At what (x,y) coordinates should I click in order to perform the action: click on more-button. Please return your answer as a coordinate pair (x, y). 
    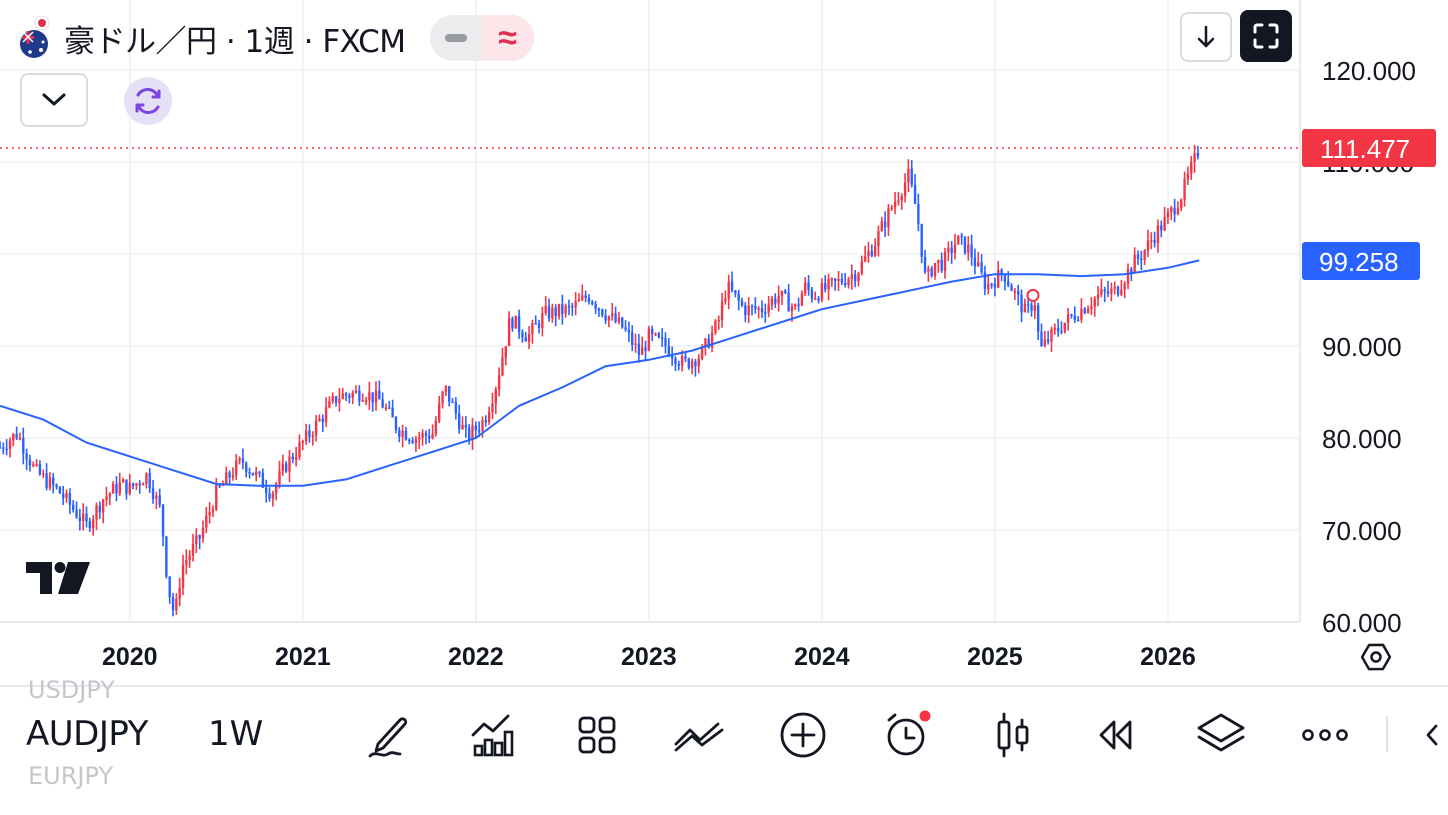
    Looking at the image, I should click on (1325, 735).